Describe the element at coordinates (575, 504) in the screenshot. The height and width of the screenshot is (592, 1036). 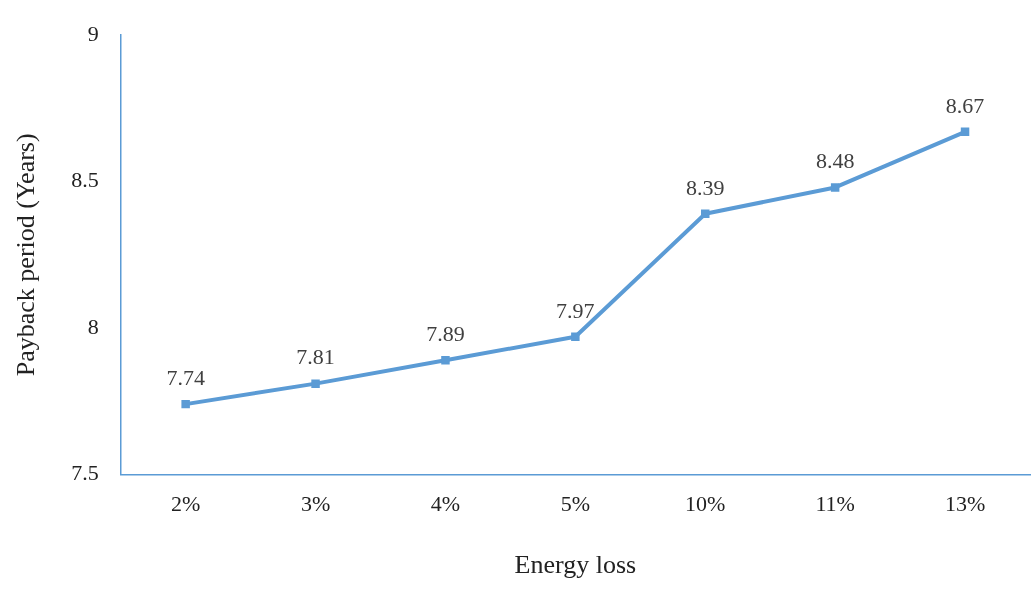
I see `x-tick-label: 5%` at that location.